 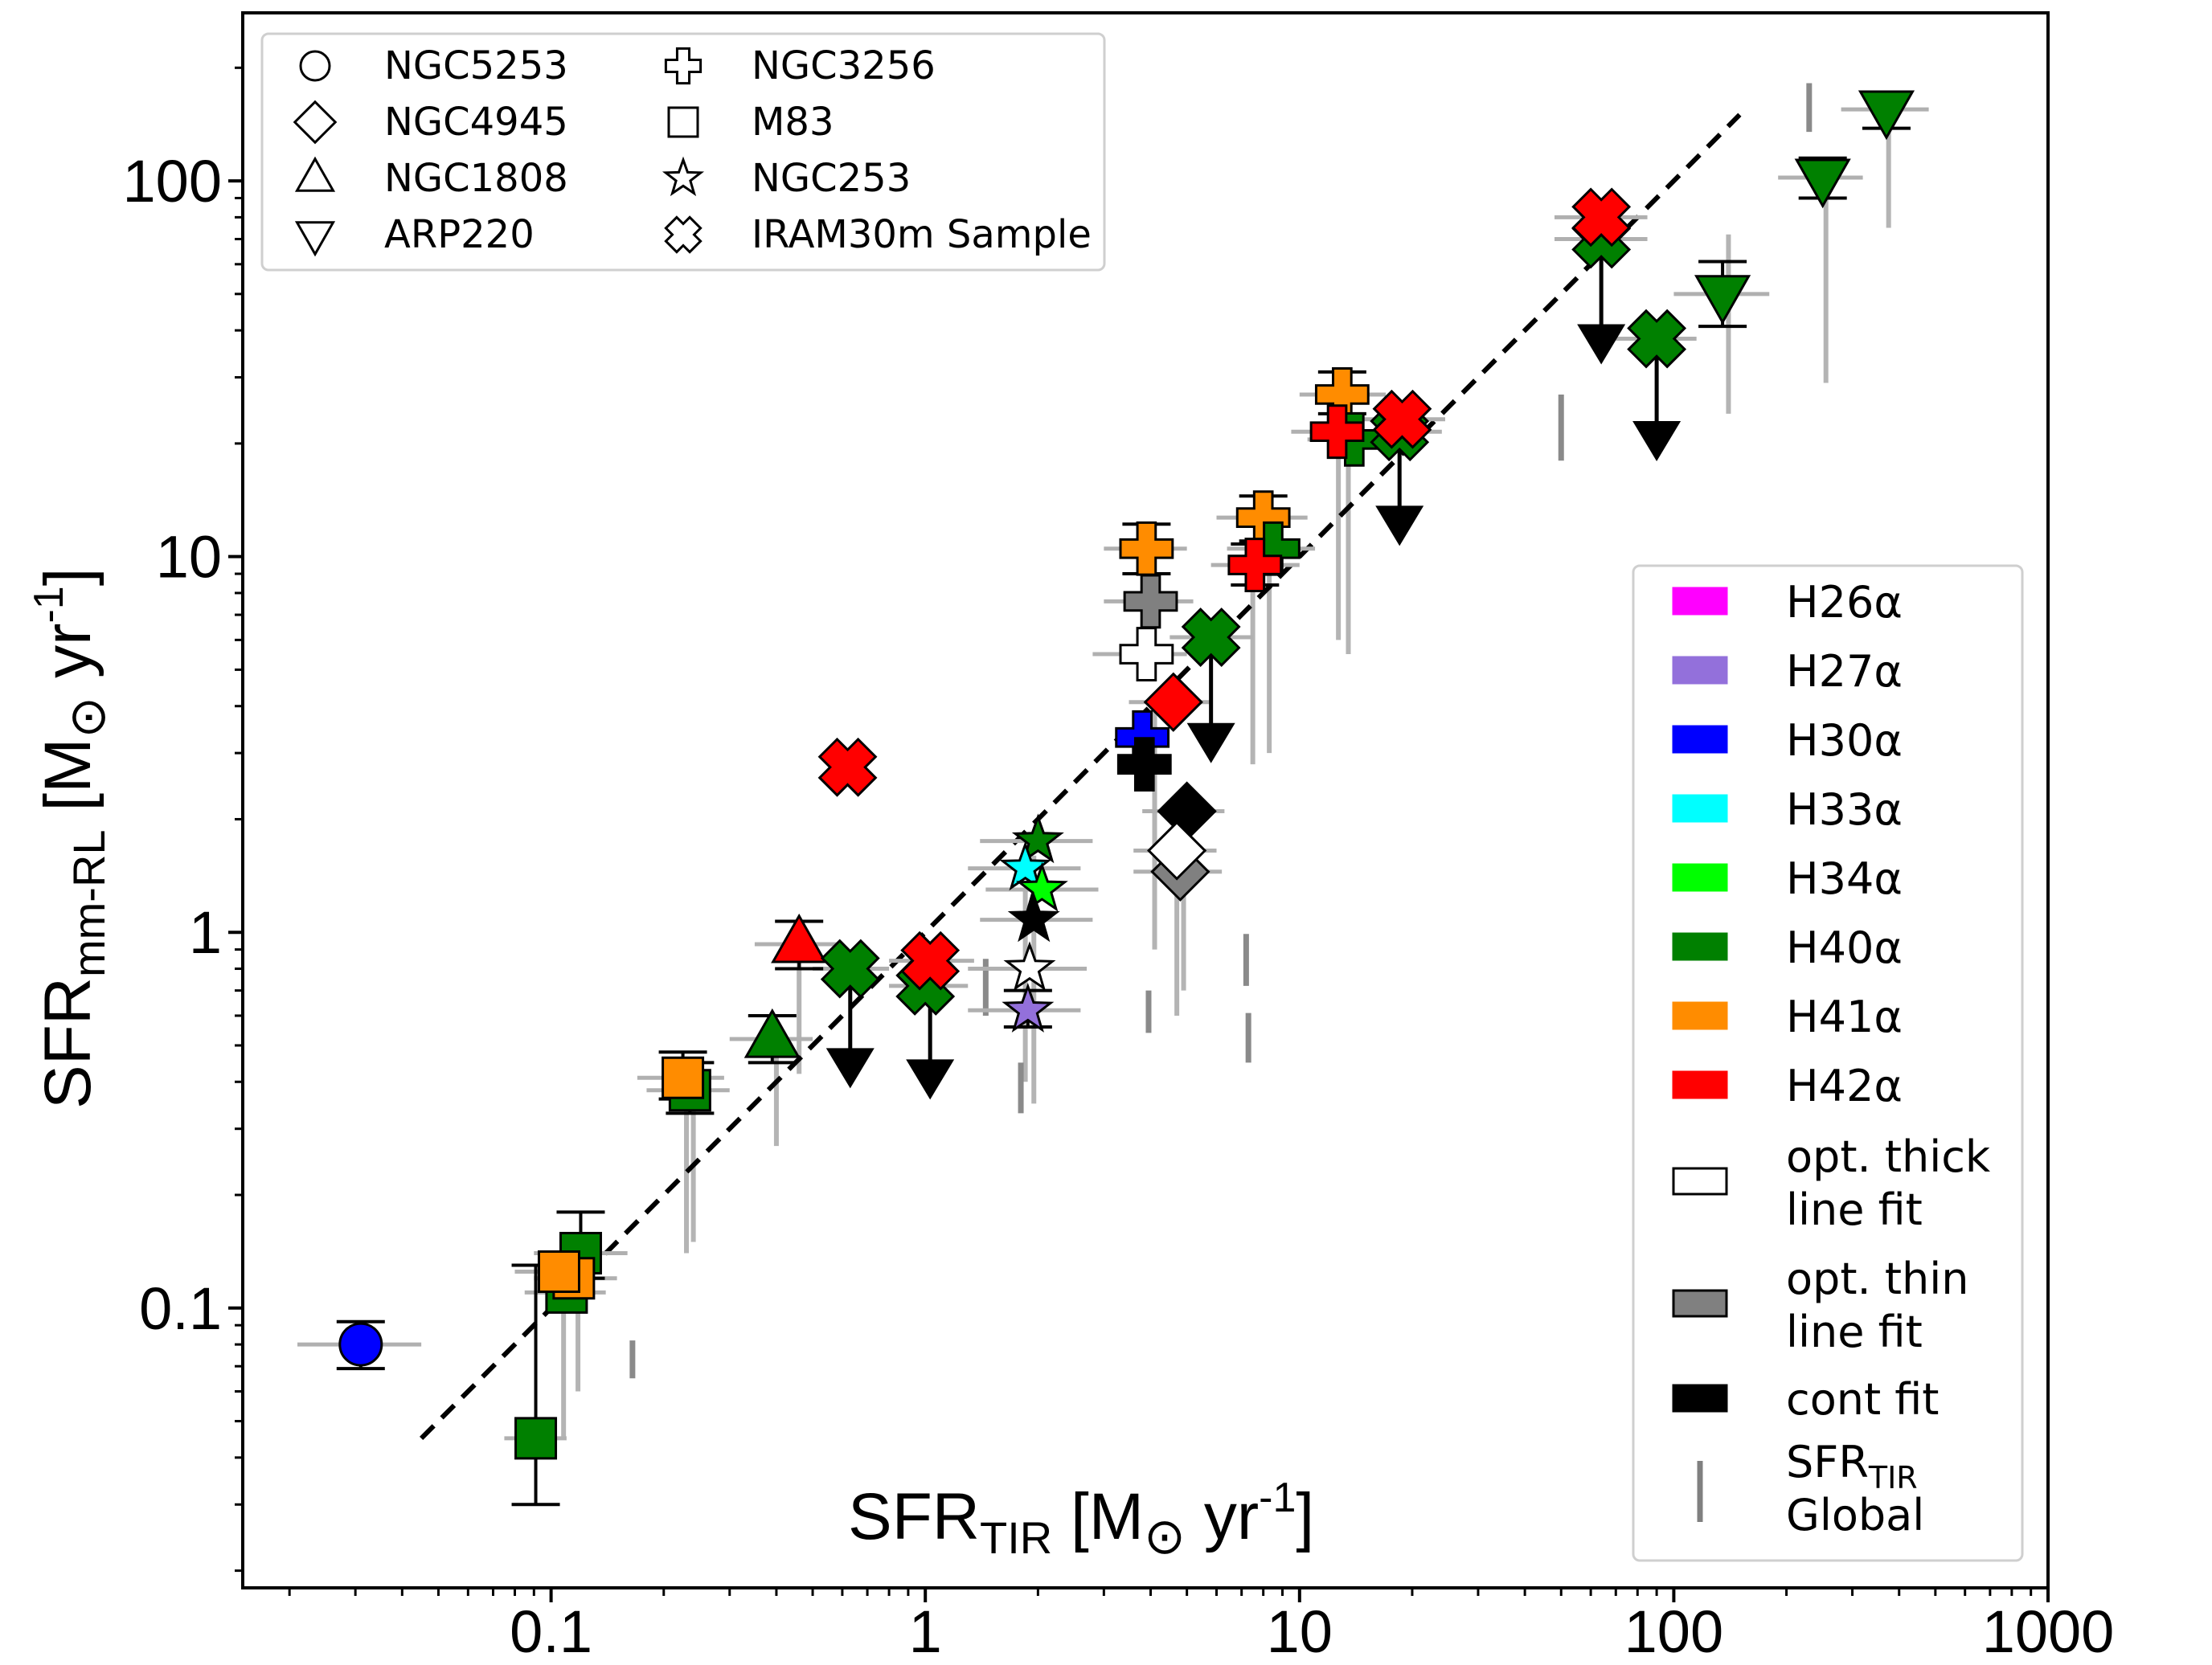 What do you see at coordinates (1844, 603) in the screenshot?
I see `legend-label: H26α` at bounding box center [1844, 603].